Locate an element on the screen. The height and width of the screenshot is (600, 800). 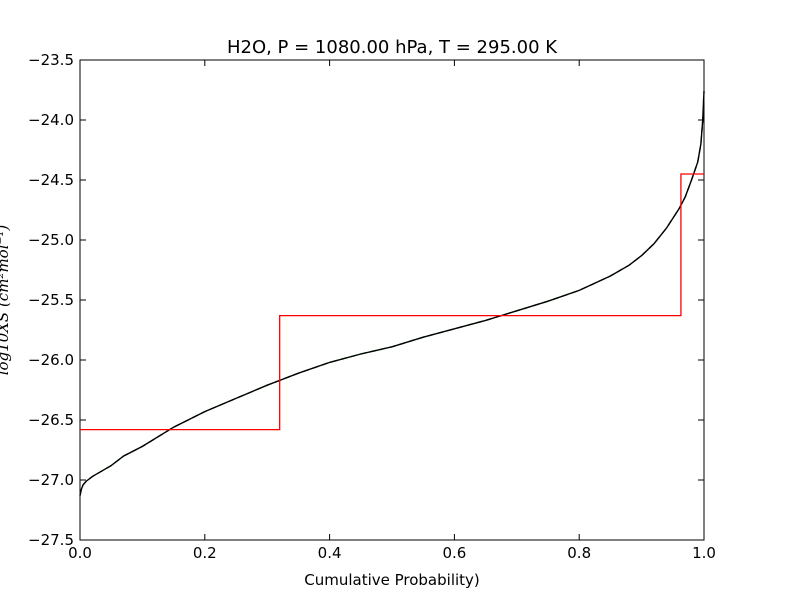
x-tick-label: 0.8 is located at coordinates (579, 553).